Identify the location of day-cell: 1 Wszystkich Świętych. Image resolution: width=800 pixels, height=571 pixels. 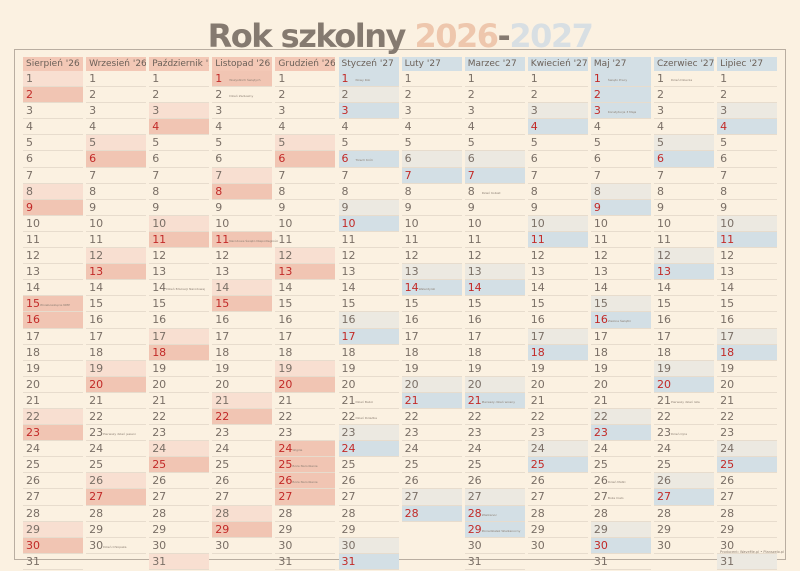
(242, 79).